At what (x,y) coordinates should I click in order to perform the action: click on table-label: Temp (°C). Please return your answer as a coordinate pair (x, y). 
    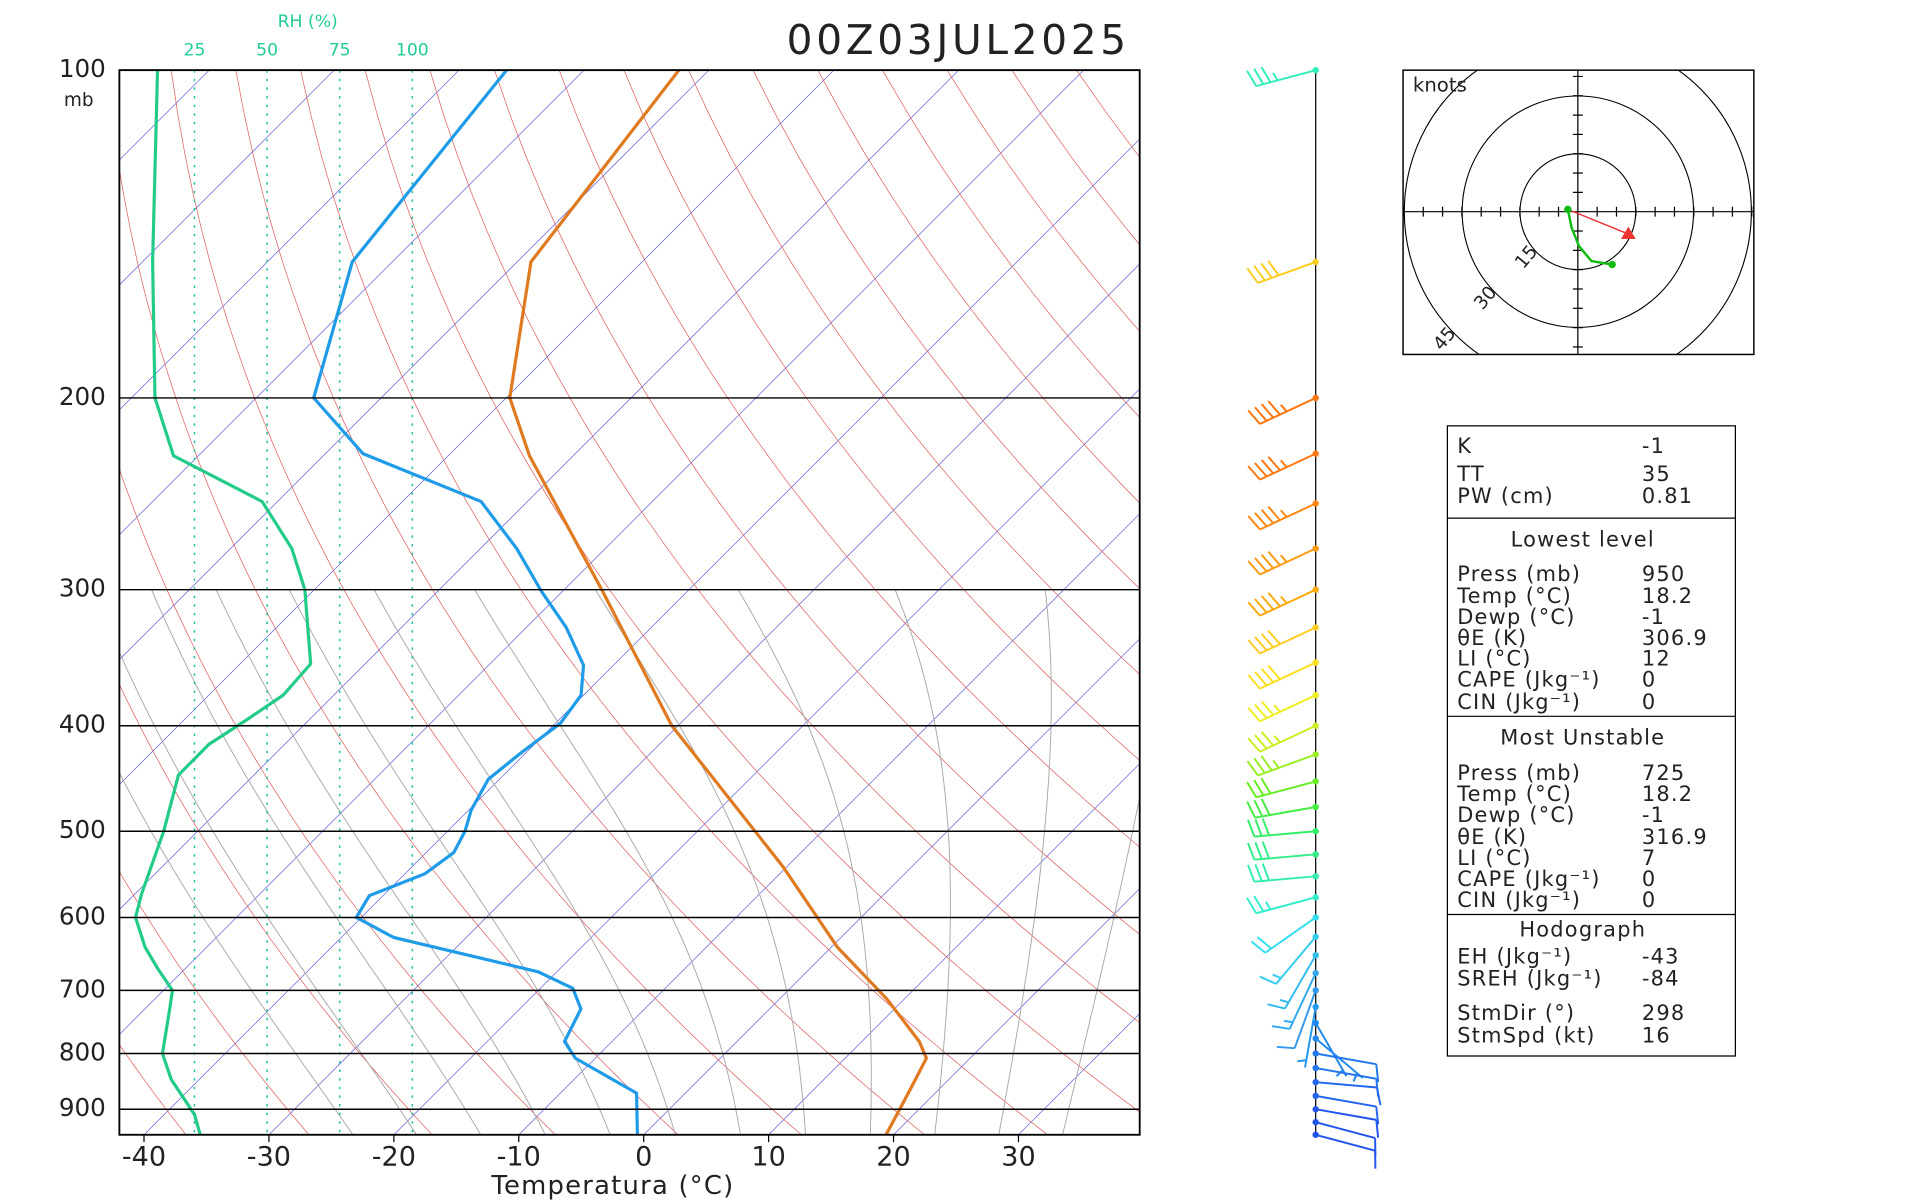
    Looking at the image, I should click on (1514, 794).